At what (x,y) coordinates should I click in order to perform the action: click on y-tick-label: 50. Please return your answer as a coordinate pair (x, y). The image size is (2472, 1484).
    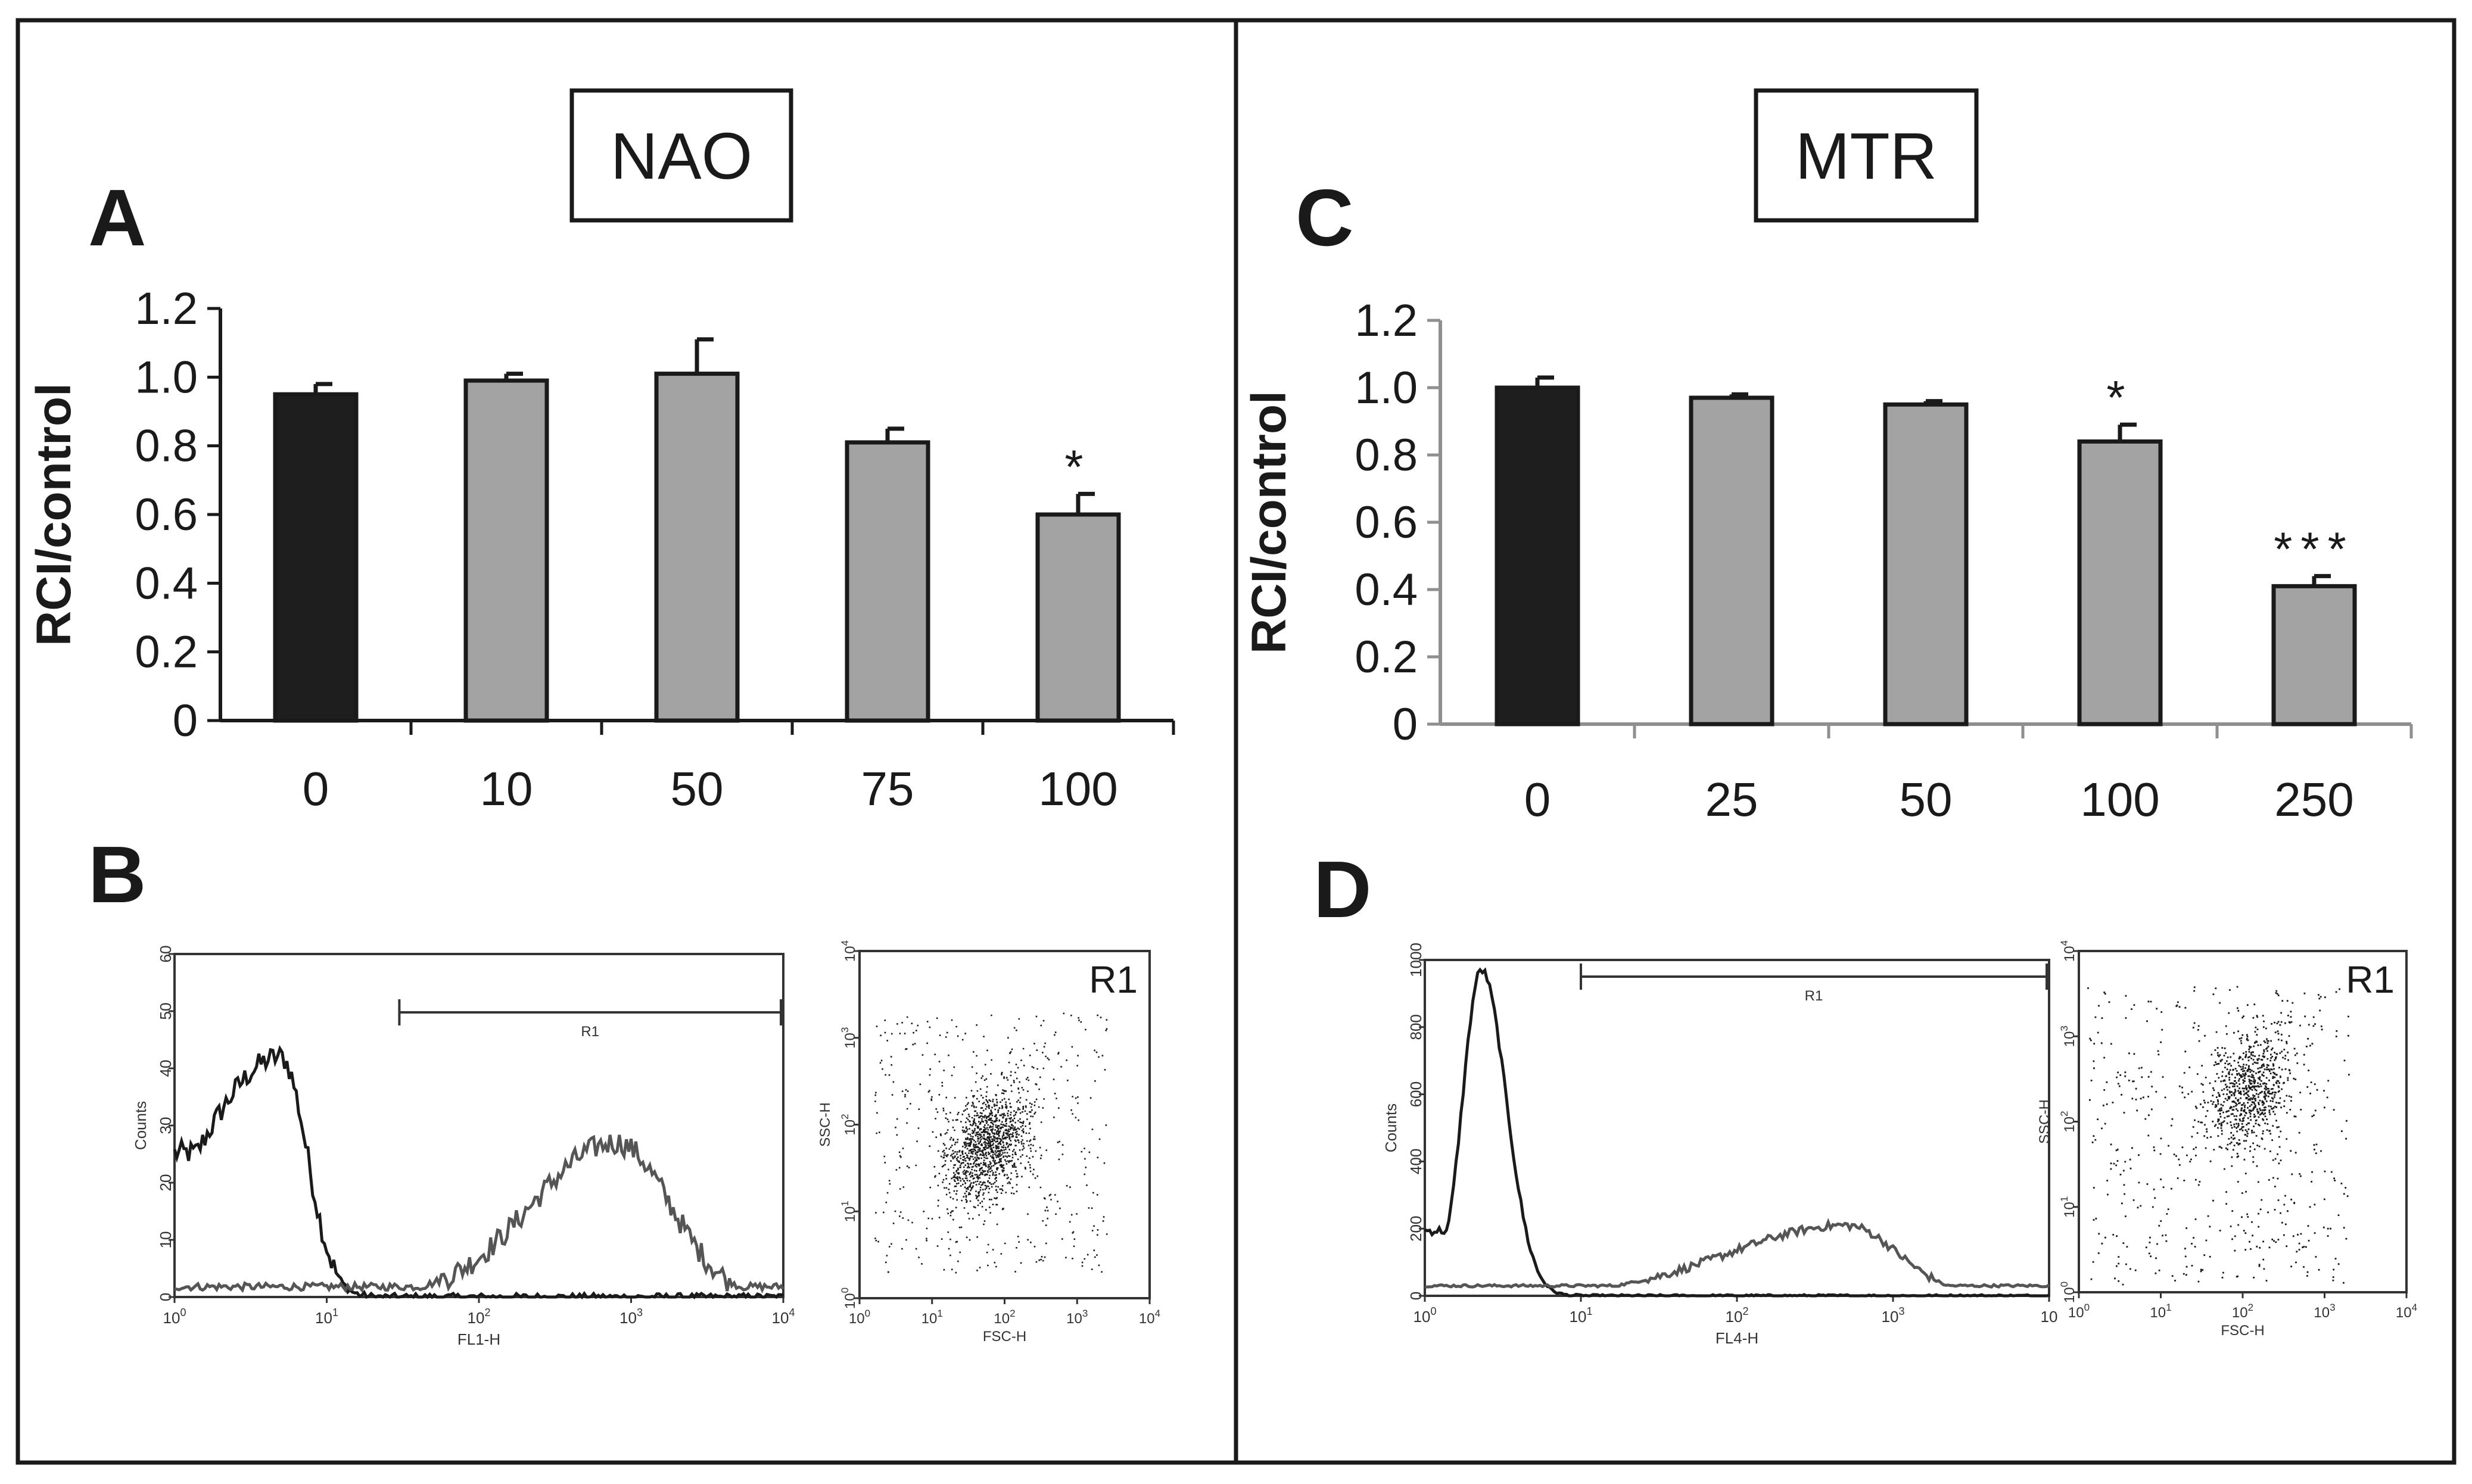
    Looking at the image, I should click on (166, 1012).